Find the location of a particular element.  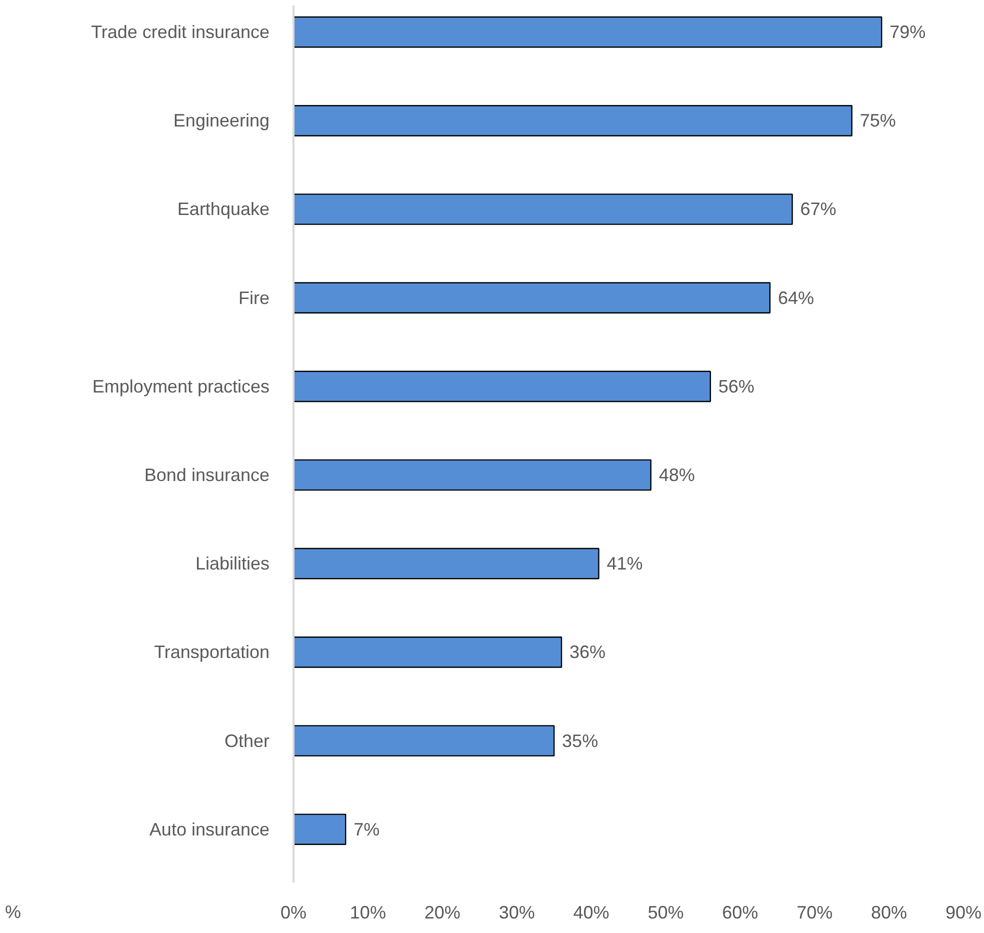

y-tick-label: Earthquake is located at coordinates (223, 209).